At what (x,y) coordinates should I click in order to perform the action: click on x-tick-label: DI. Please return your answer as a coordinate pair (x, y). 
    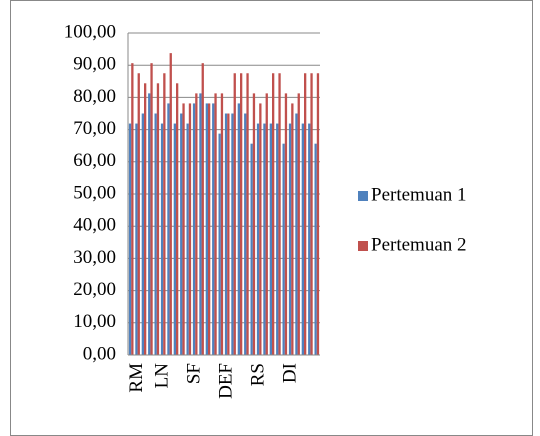
    Looking at the image, I should click on (290, 373).